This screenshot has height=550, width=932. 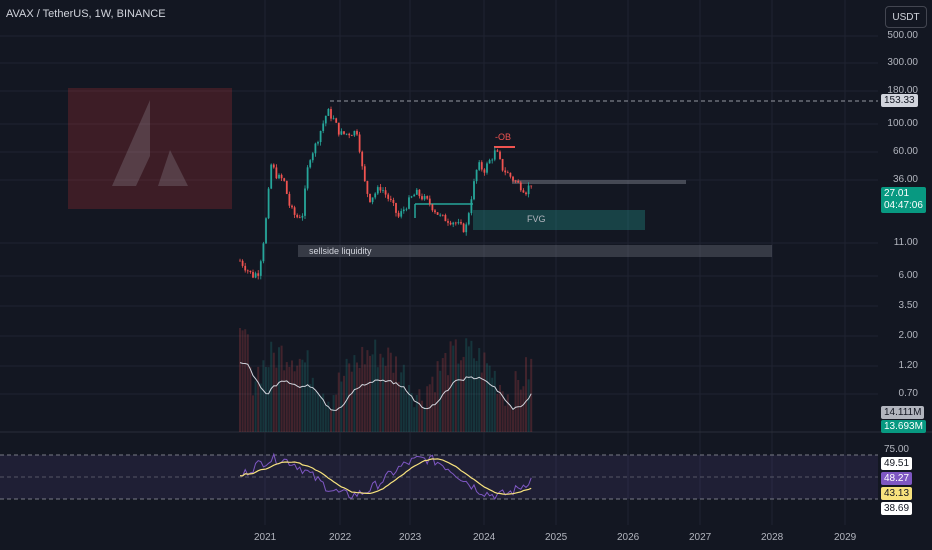 What do you see at coordinates (559, 220) in the screenshot?
I see `fvg-zone` at bounding box center [559, 220].